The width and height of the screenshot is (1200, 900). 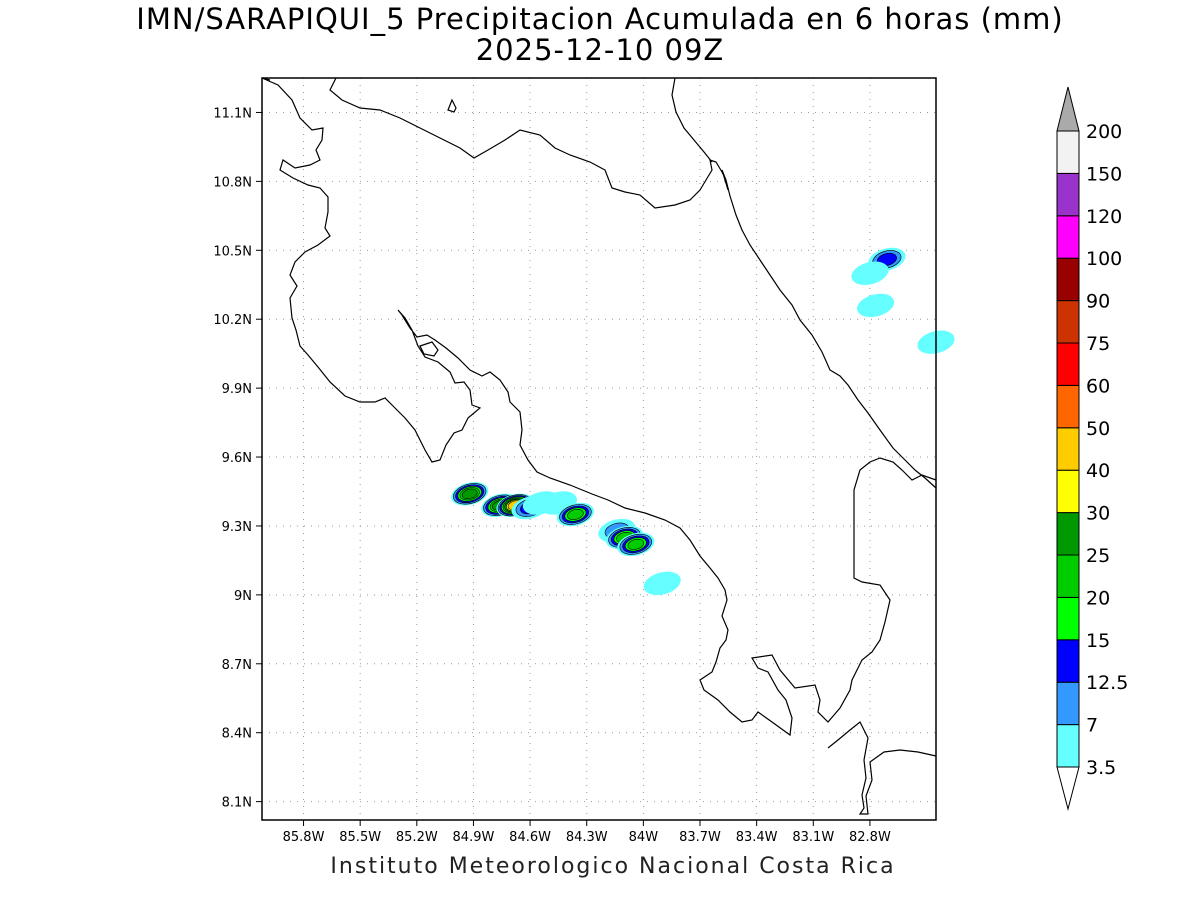 I want to click on lat-tick-label: 9.6N, so click(x=237, y=458).